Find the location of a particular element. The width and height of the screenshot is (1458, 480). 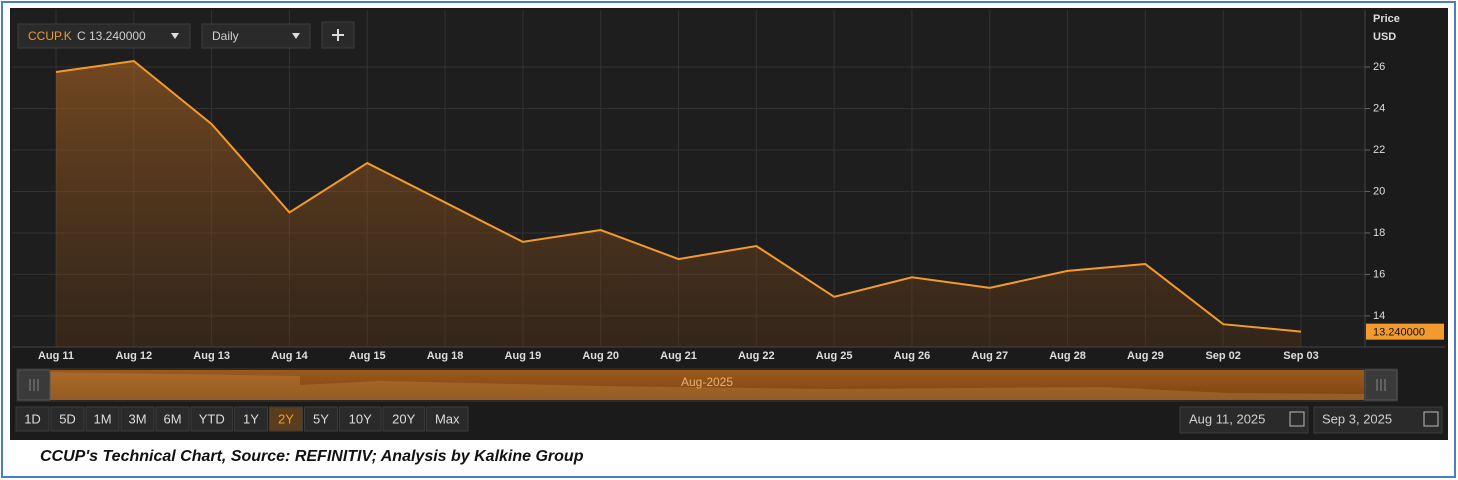

range-button-label: YTD is located at coordinates (212, 418).